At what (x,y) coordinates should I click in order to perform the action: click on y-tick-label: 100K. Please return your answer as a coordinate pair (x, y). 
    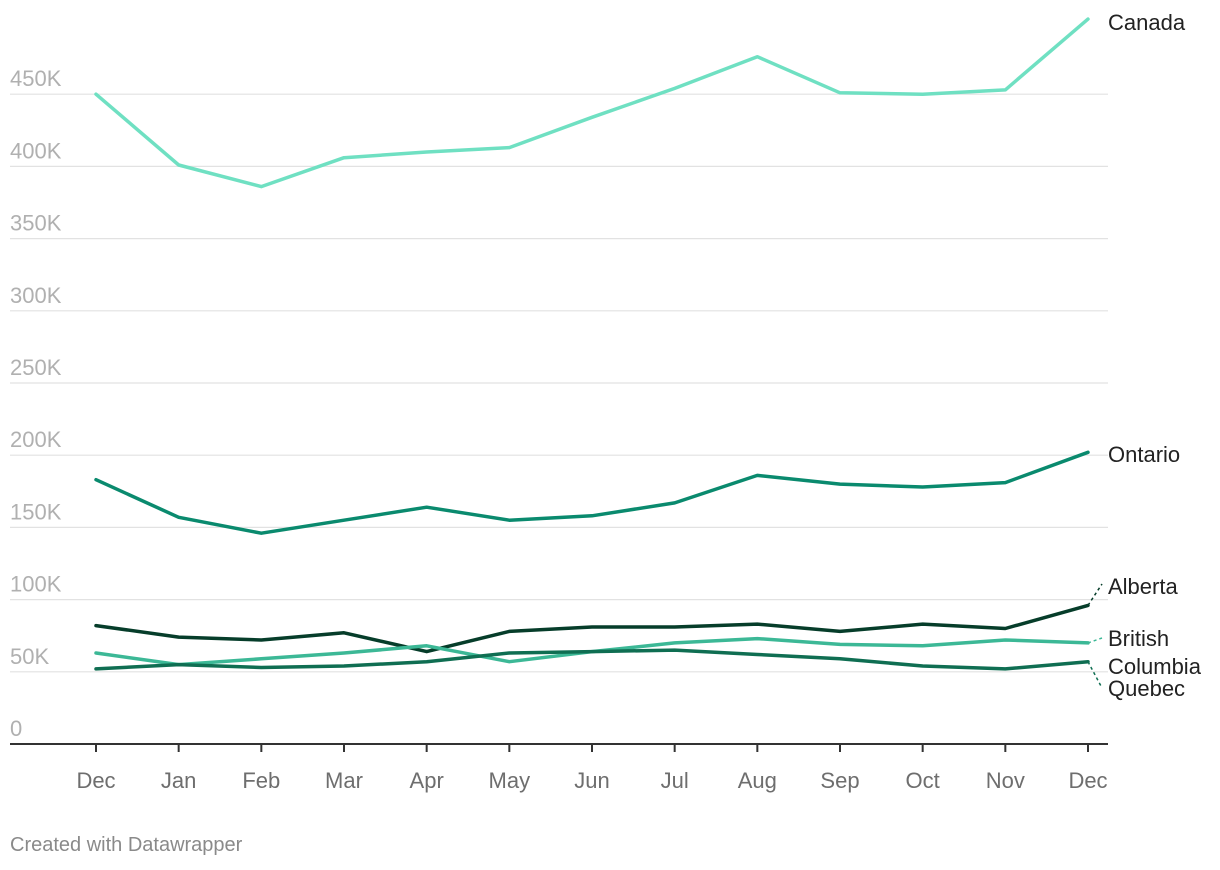
    Looking at the image, I should click on (36, 584).